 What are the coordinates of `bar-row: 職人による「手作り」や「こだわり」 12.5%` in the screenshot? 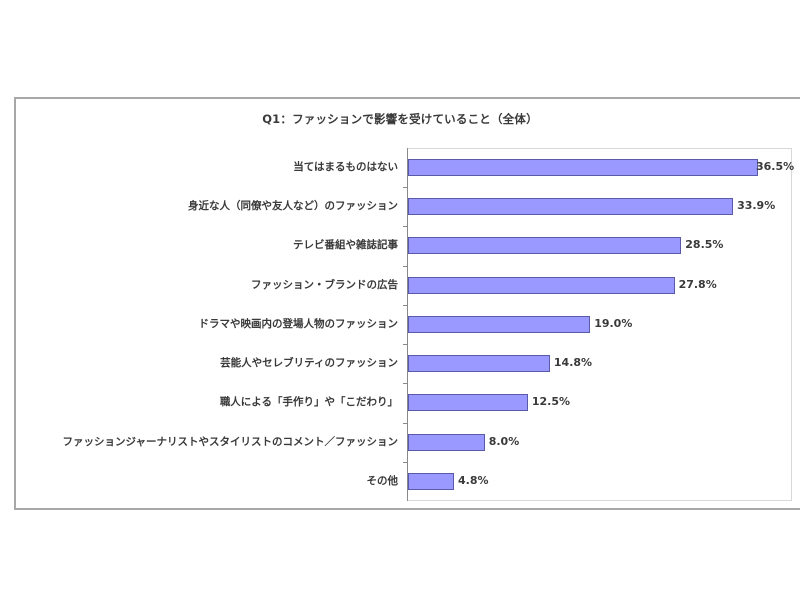 It's located at (400, 402).